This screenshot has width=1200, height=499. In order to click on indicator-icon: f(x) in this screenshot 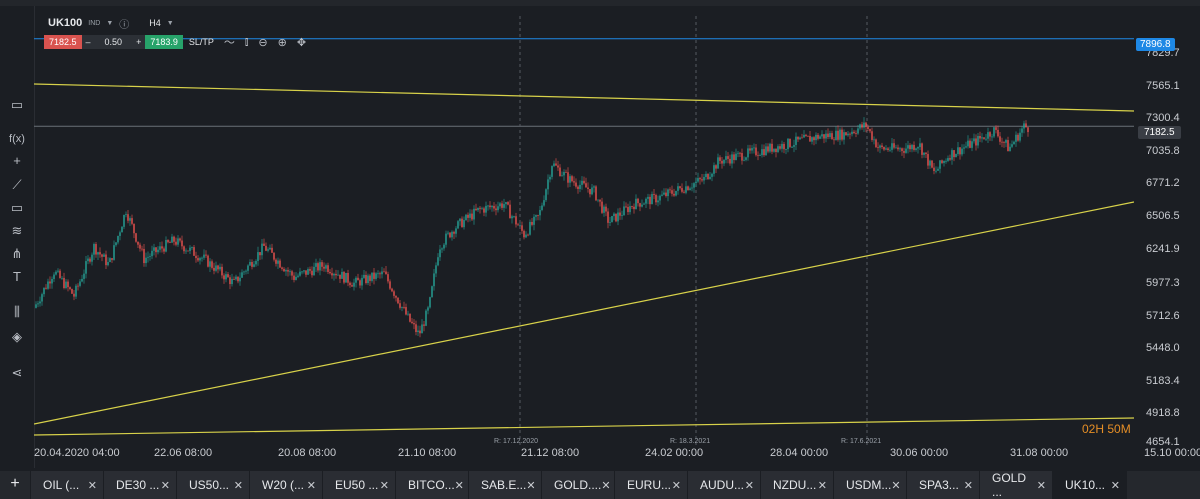, I will do `click(17, 139)`.